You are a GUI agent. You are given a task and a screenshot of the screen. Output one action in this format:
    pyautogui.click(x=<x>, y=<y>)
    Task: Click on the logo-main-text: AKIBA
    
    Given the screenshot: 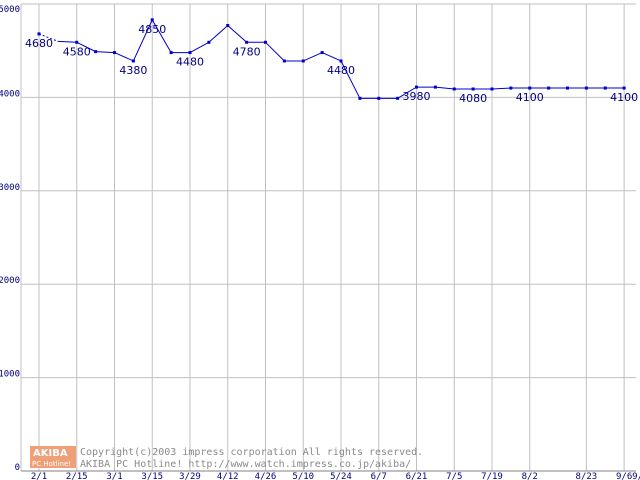 What is the action you would take?
    pyautogui.click(x=50, y=453)
    